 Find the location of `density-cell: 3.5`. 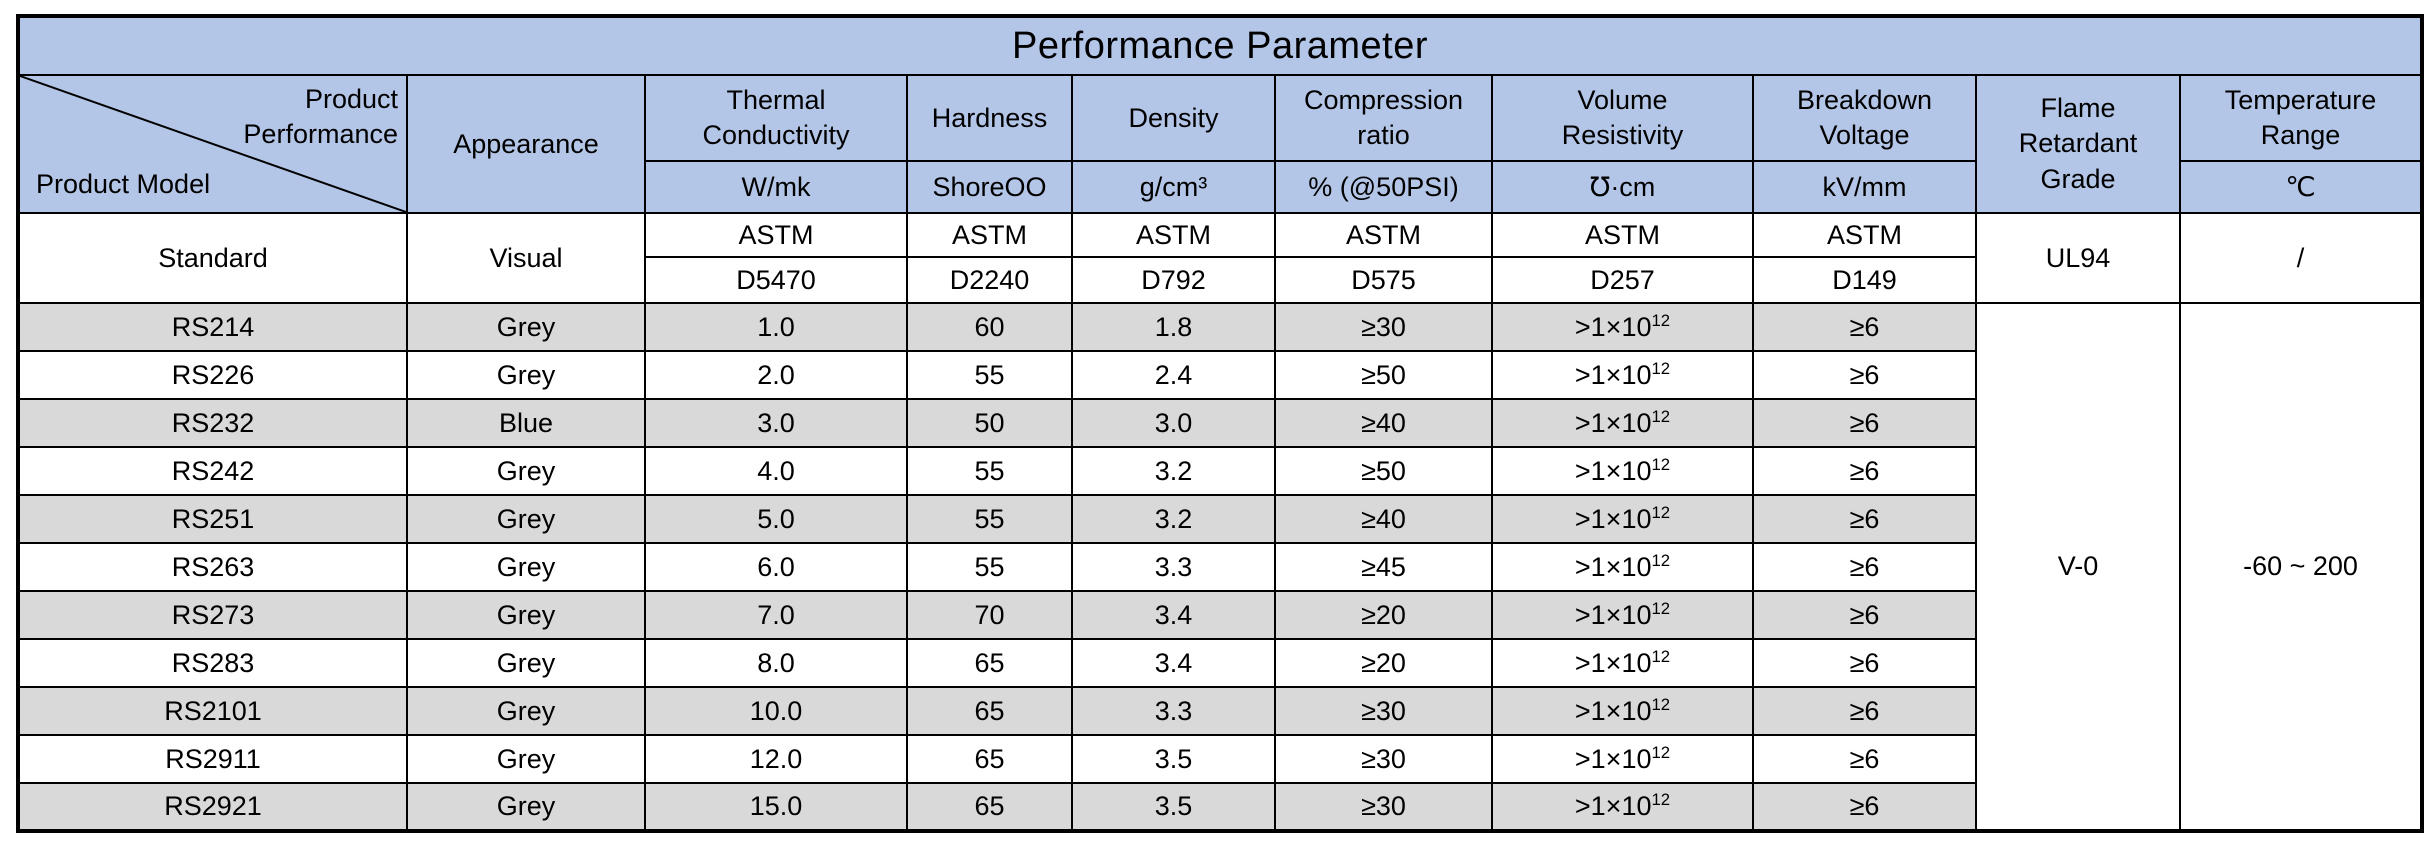

density-cell: 3.5 is located at coordinates (1173, 807).